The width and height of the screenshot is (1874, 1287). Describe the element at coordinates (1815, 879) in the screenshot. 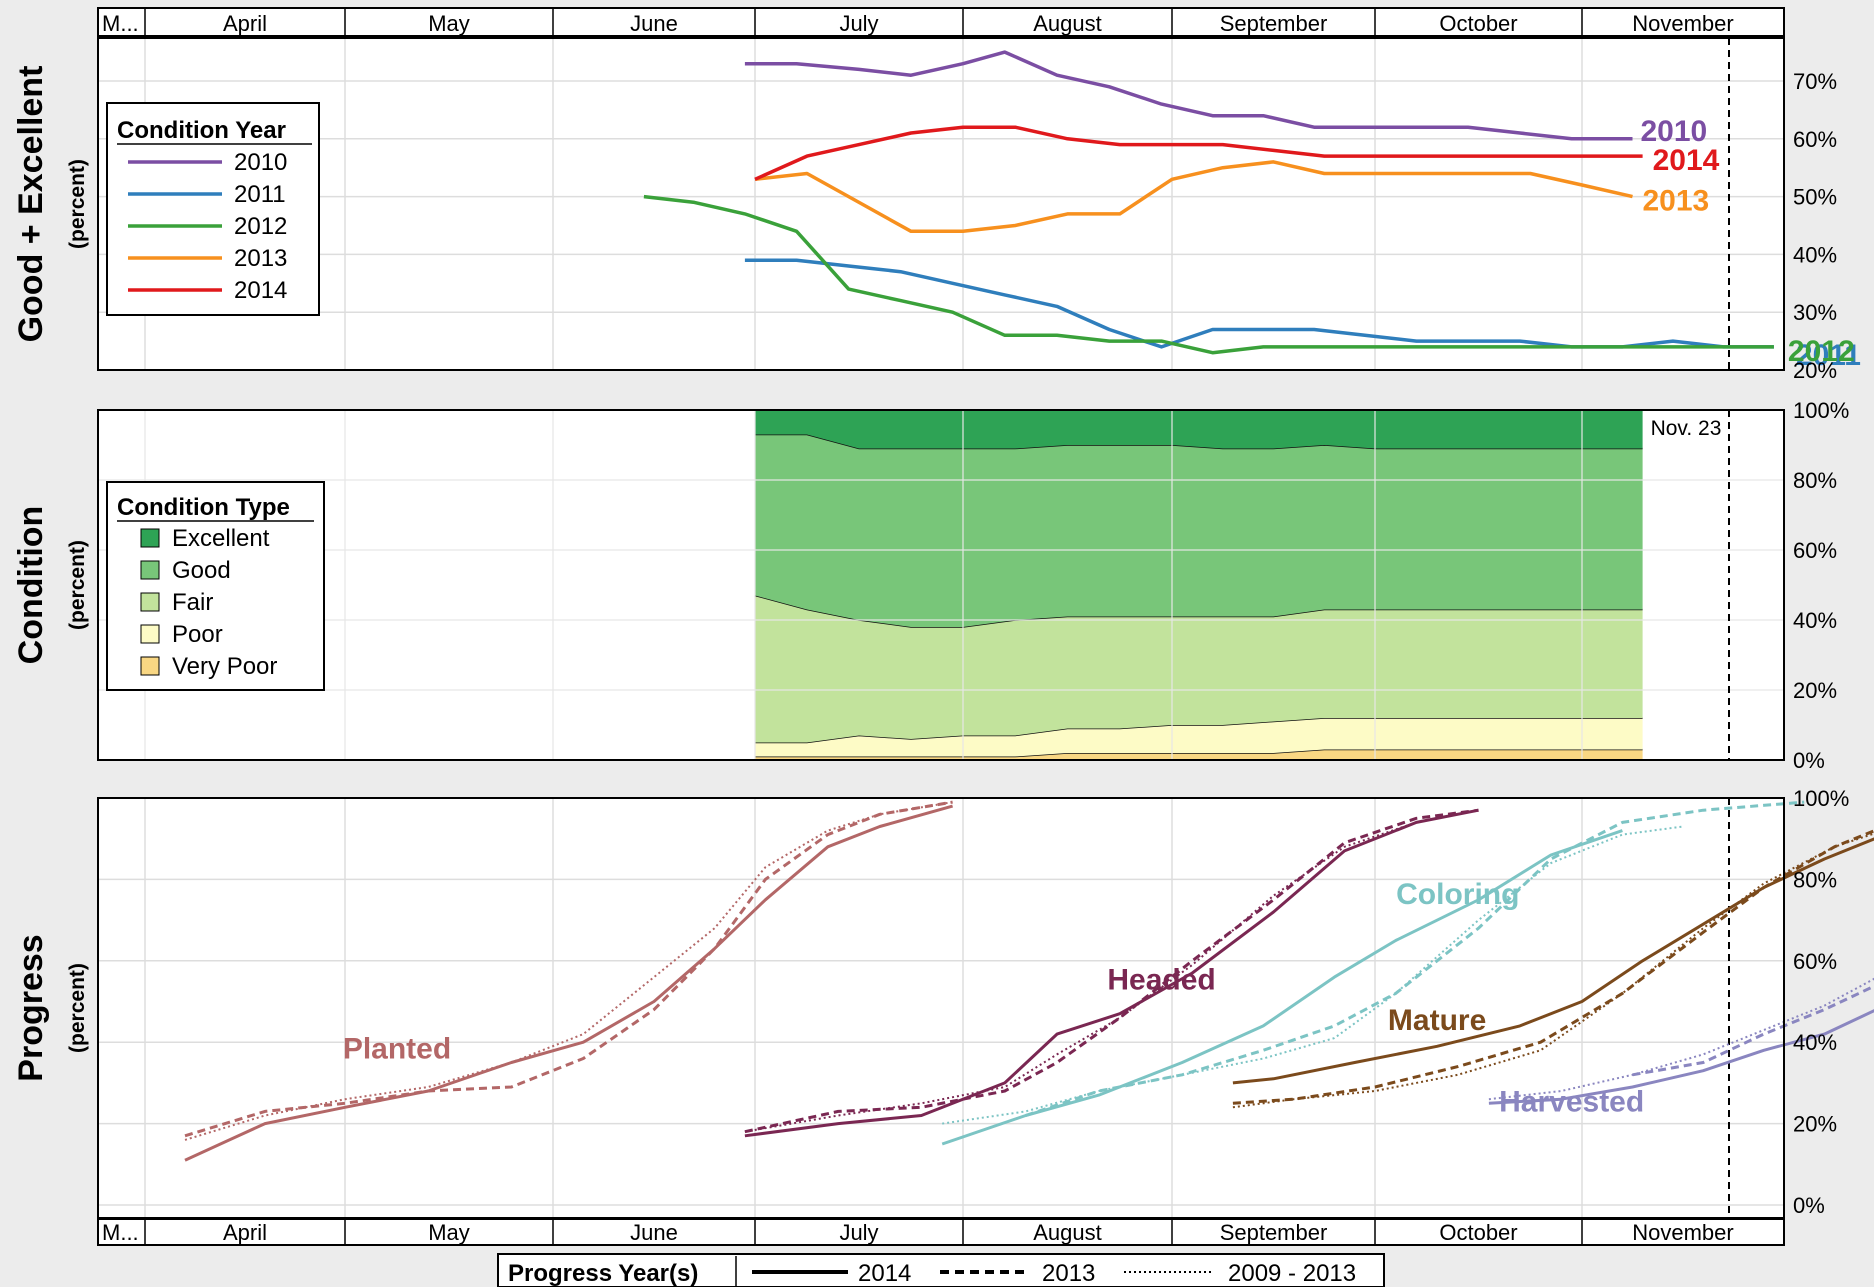

I see `y-tick-label: 80%` at that location.